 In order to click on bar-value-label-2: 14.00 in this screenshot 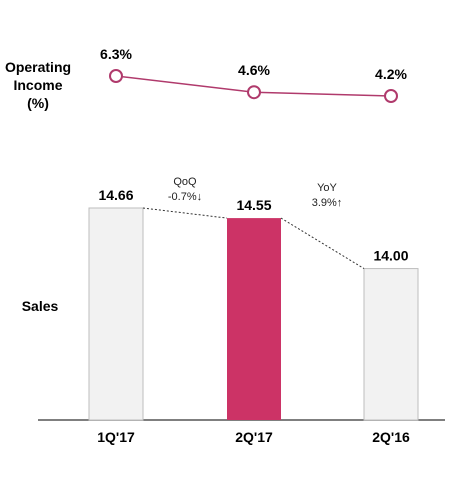, I will do `click(390, 256)`.